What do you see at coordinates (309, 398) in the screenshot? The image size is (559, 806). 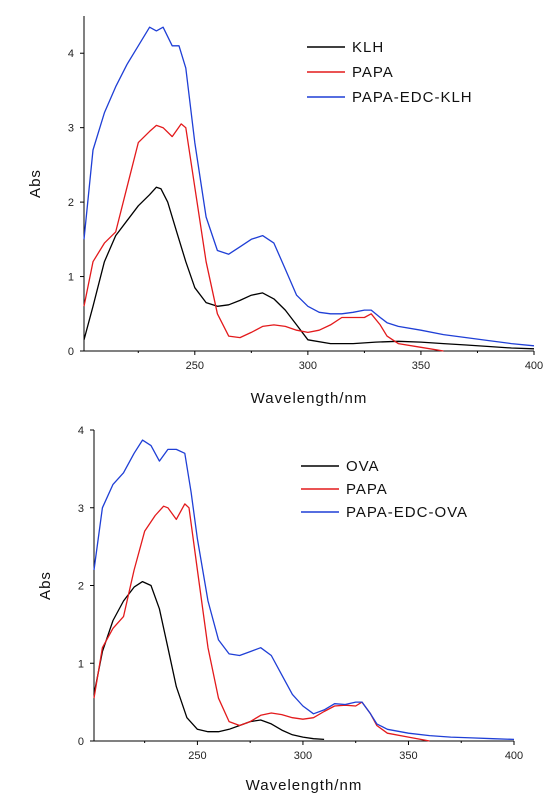 I see `chart-1-x-axis-title: Wavelength/nm` at bounding box center [309, 398].